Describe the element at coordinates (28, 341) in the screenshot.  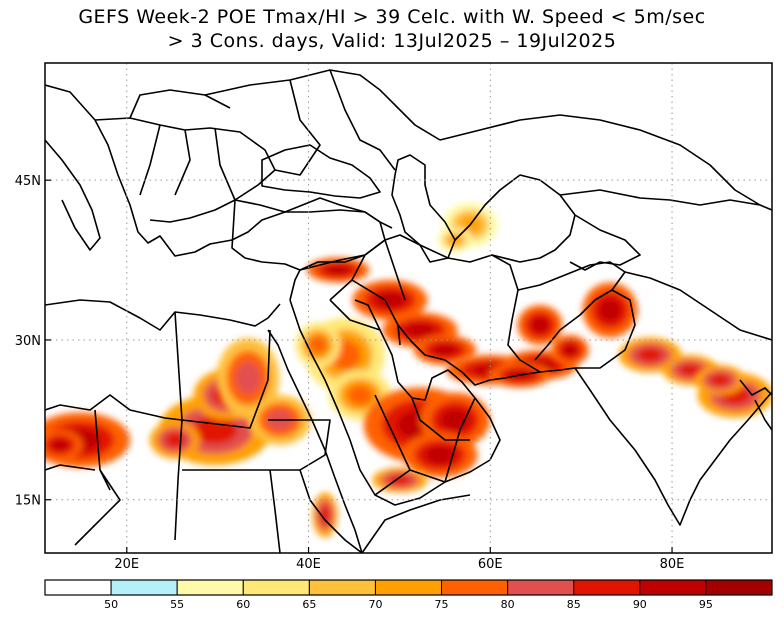
I see `lat-tick-label: 30N` at that location.